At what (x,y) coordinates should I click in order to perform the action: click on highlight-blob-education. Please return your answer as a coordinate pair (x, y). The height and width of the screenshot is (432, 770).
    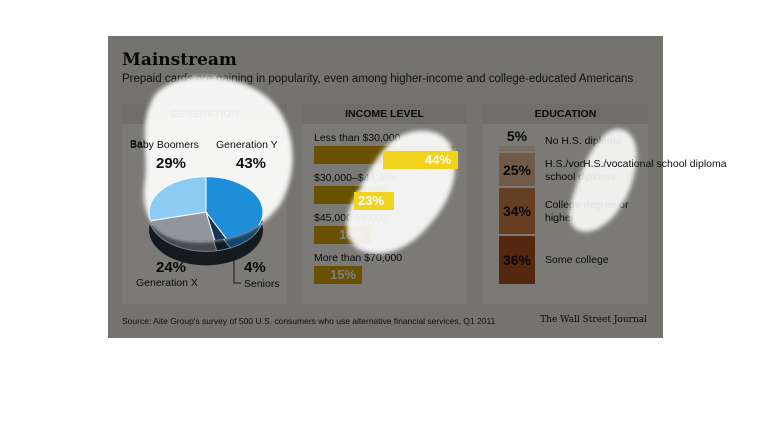
    Looking at the image, I should click on (603, 180).